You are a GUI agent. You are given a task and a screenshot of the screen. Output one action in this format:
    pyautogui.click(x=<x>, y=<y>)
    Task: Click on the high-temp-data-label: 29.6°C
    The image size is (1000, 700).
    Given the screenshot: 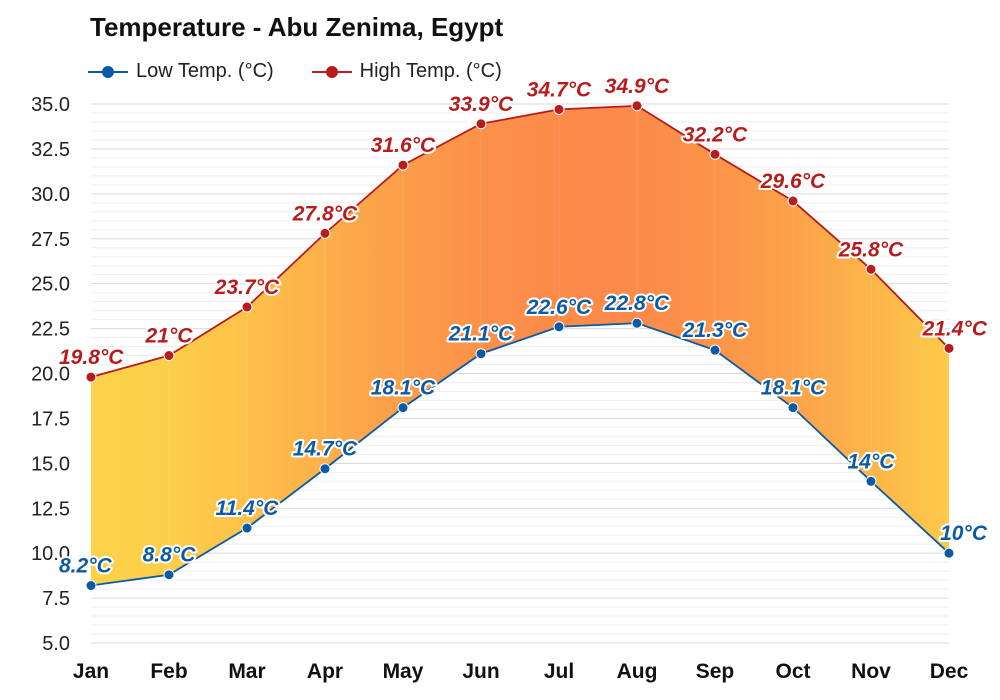 What is the action you would take?
    pyautogui.click(x=793, y=181)
    